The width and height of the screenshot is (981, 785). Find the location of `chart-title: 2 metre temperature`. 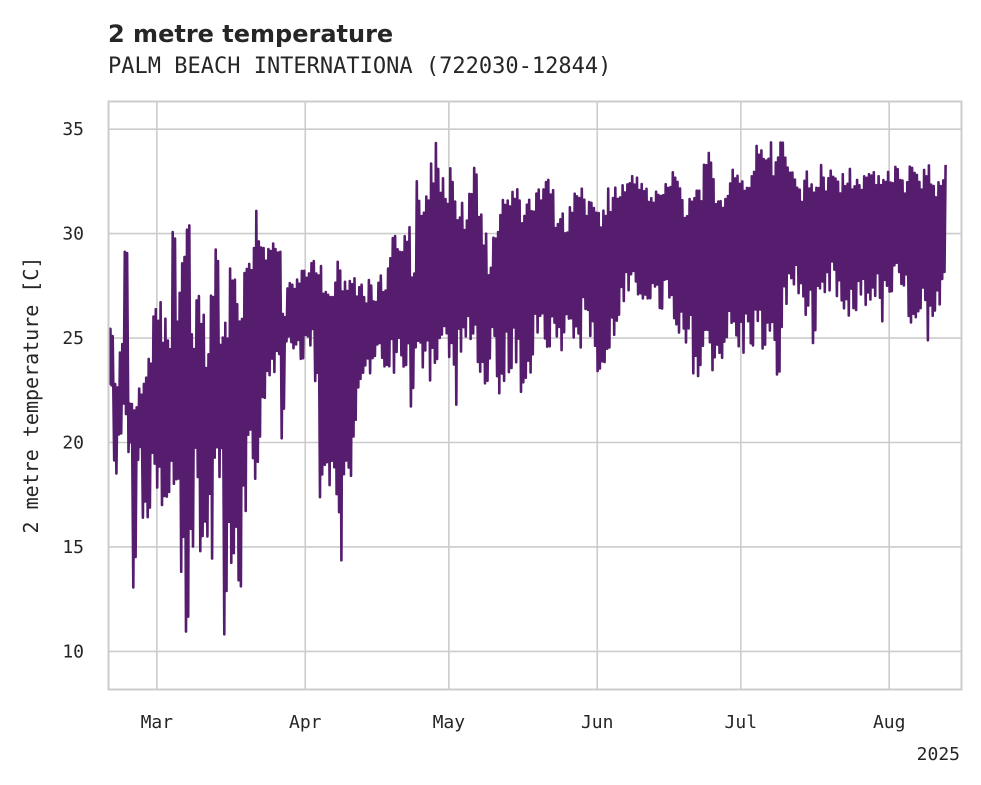

chart-title: 2 metre temperature is located at coordinates (250, 34).